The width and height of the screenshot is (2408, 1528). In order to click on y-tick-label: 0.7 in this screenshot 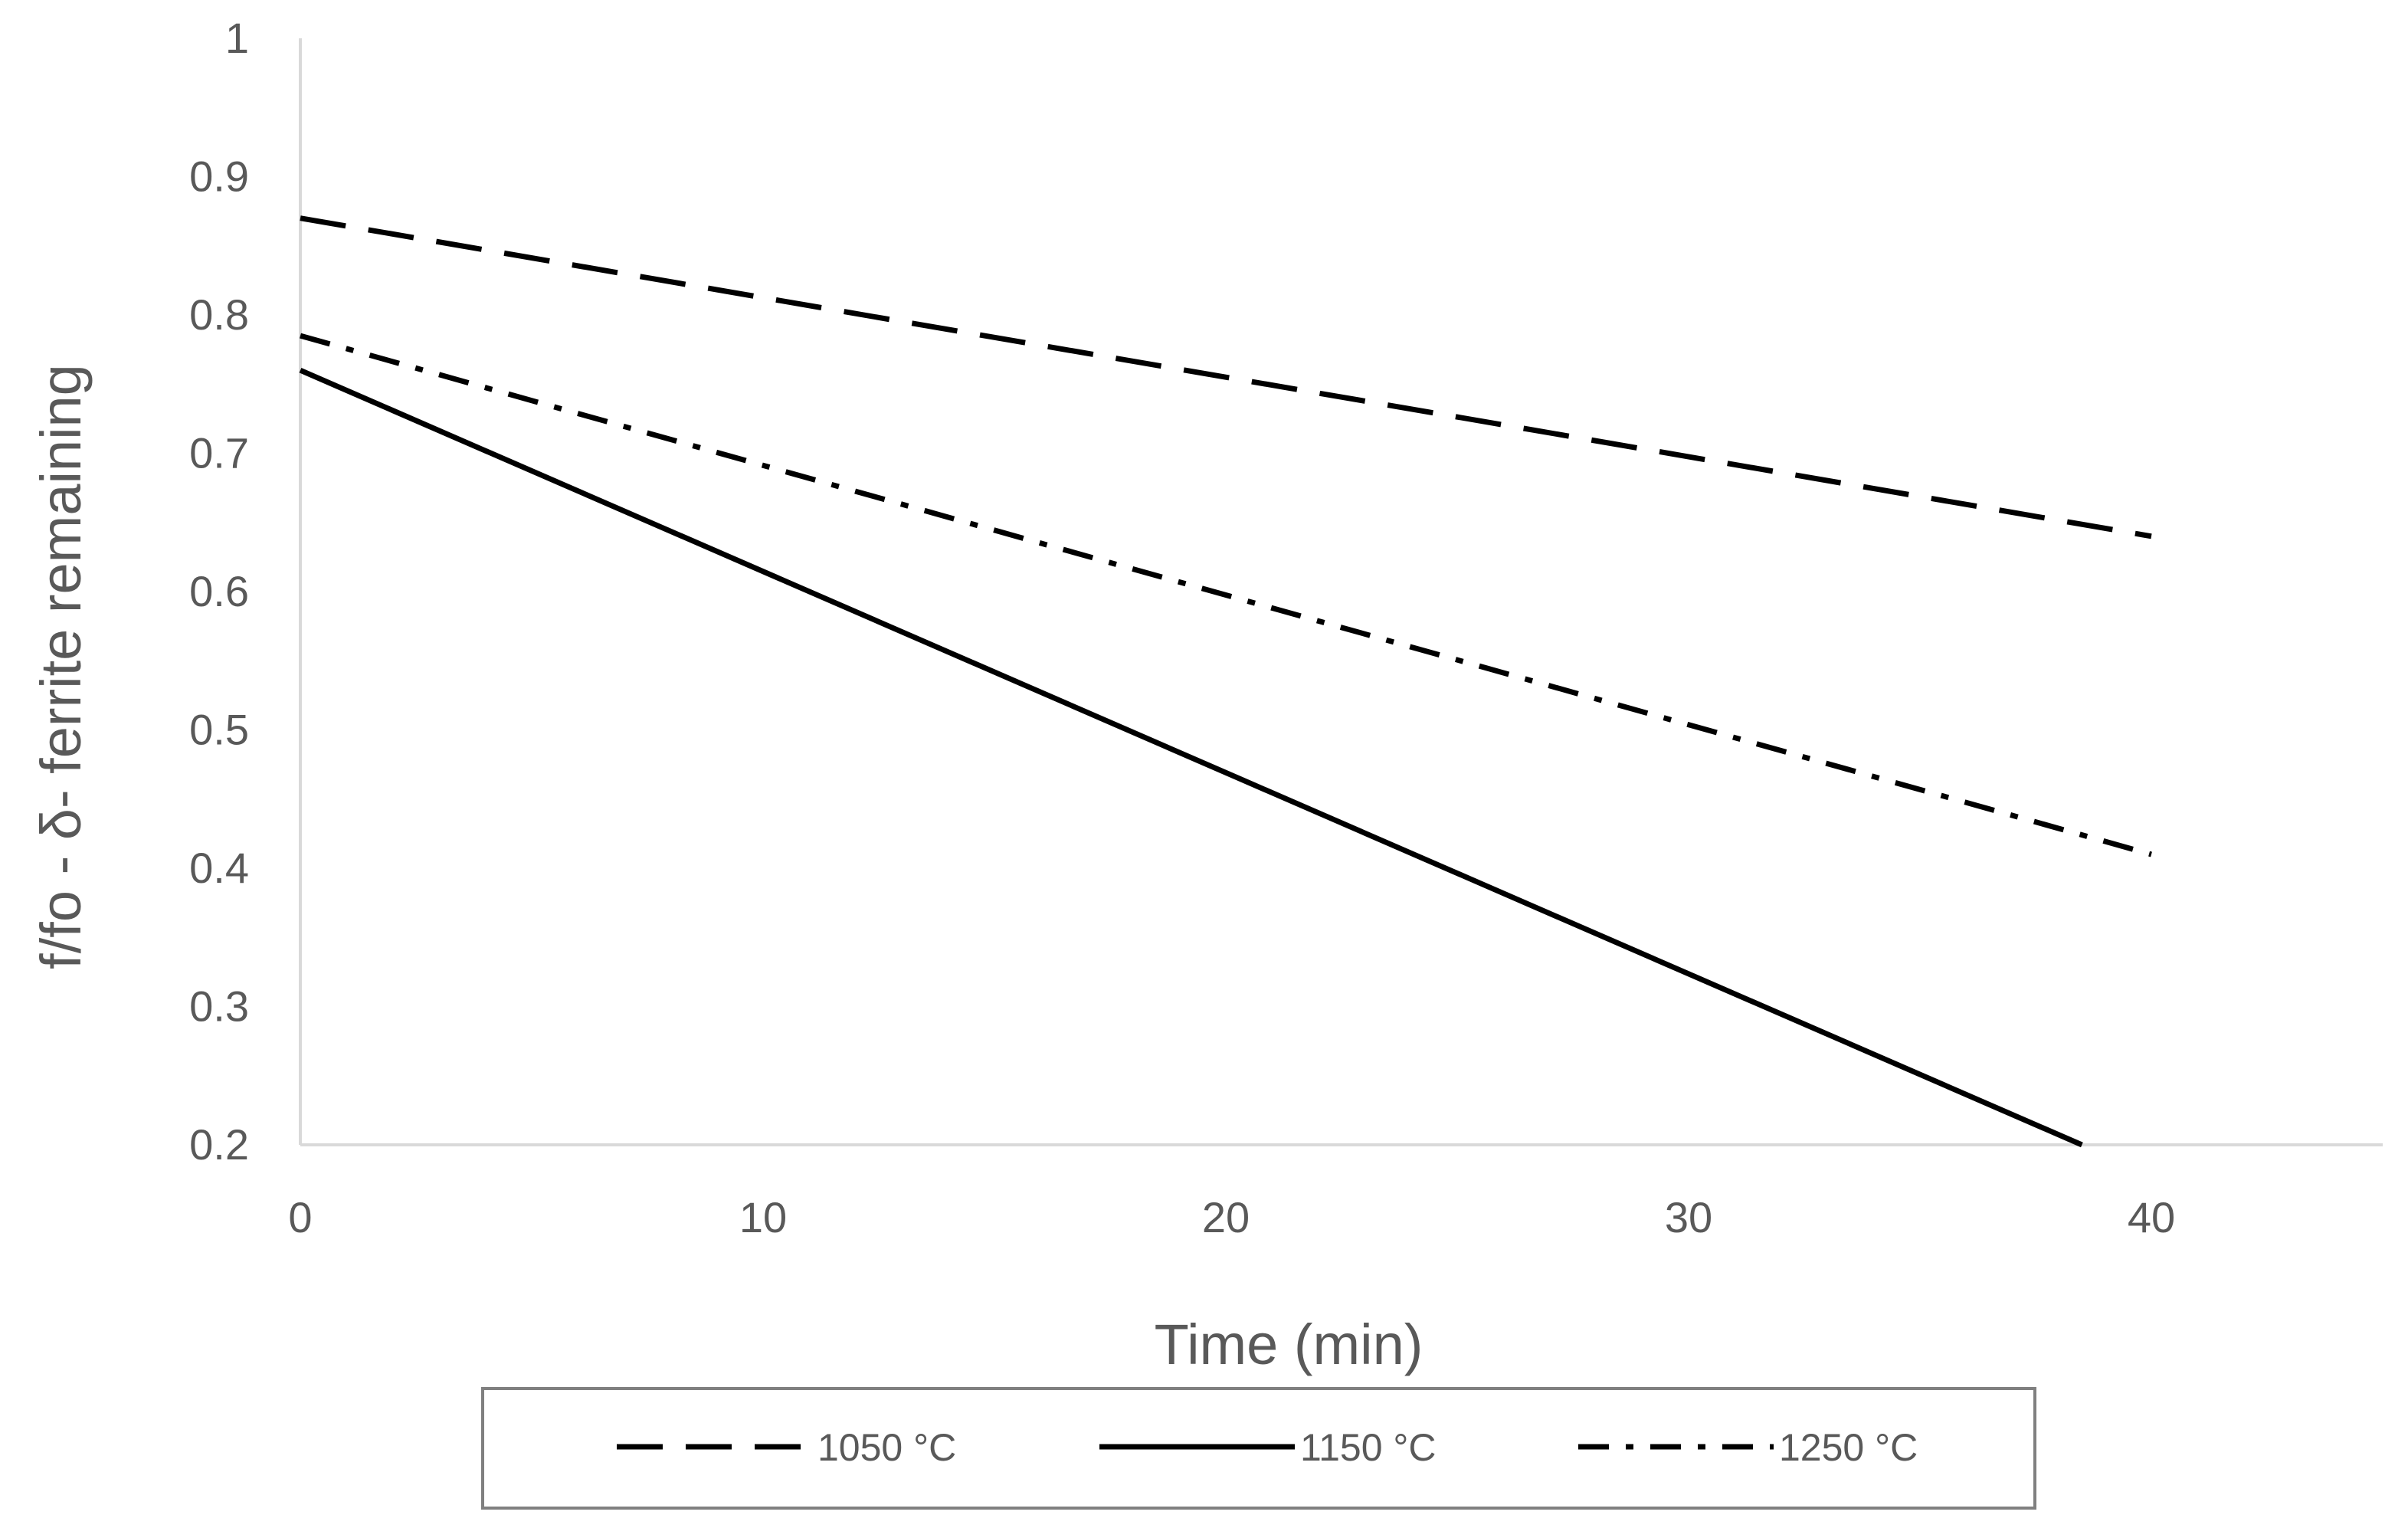, I will do `click(219, 453)`.